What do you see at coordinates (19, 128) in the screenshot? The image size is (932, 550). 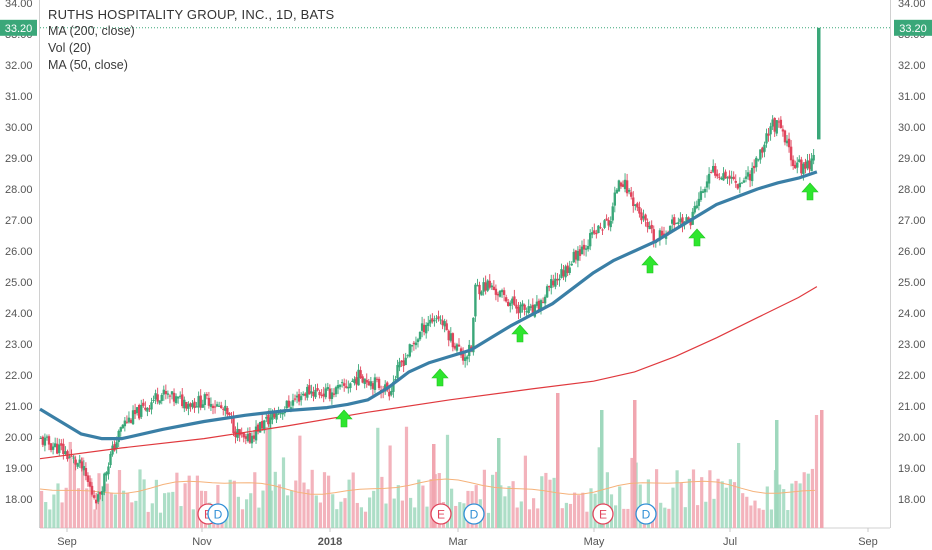 I see `y-tick-left: 30.00` at bounding box center [19, 128].